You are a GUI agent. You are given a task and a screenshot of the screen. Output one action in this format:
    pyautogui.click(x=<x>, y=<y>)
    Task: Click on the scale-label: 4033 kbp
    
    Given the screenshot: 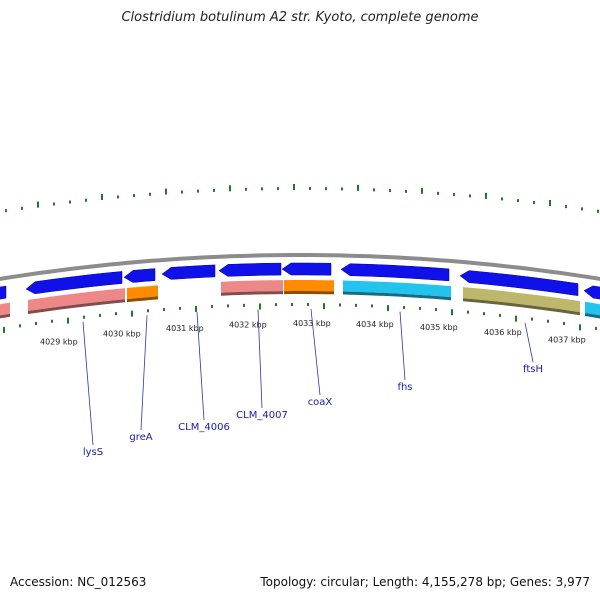 What is the action you would take?
    pyautogui.click(x=312, y=323)
    